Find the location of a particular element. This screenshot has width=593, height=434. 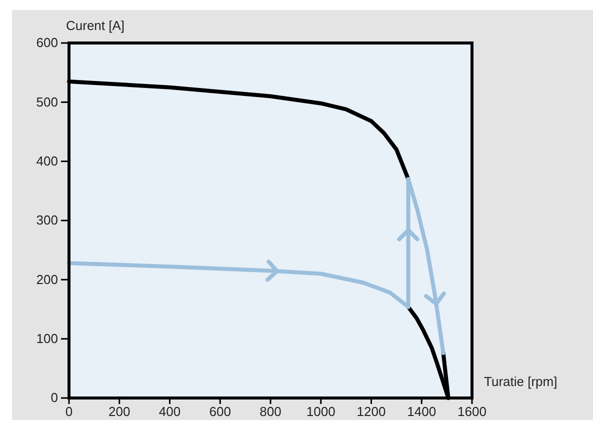

y-axis-title: Curent [A] is located at coordinates (95, 25).